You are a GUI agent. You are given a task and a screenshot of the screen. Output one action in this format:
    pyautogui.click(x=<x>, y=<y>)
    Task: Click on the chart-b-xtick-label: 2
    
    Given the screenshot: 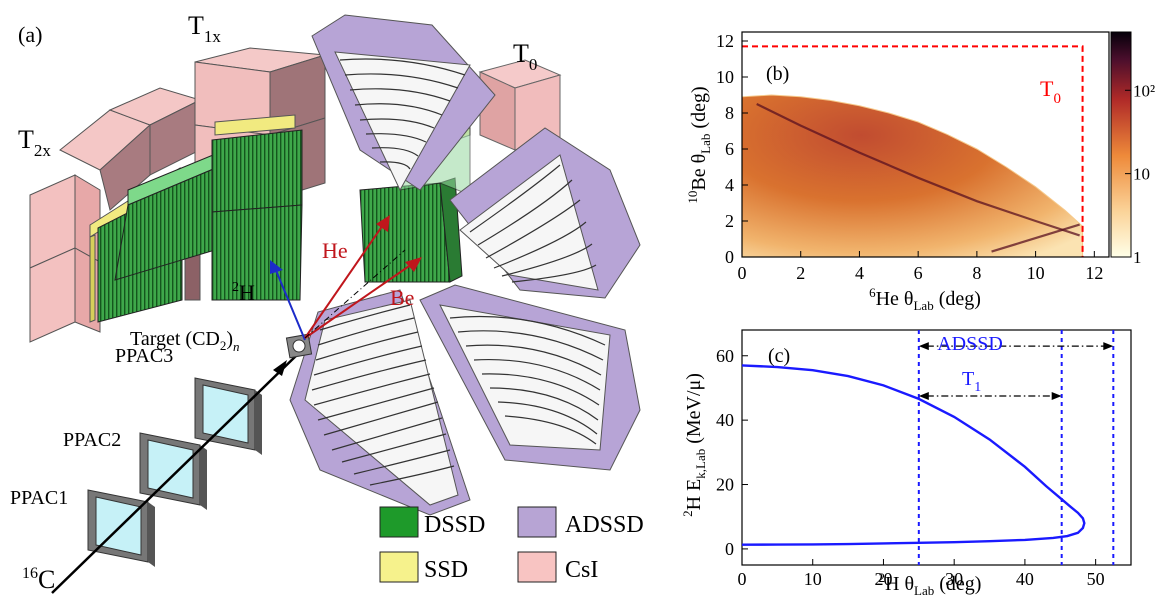 What is the action you would take?
    pyautogui.click(x=800, y=273)
    